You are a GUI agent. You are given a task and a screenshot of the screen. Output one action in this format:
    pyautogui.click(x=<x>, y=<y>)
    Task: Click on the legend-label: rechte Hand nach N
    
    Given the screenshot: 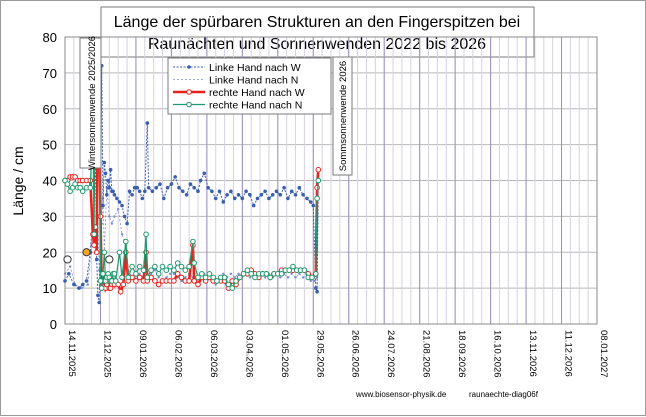 What is the action you would take?
    pyautogui.click(x=255, y=106)
    